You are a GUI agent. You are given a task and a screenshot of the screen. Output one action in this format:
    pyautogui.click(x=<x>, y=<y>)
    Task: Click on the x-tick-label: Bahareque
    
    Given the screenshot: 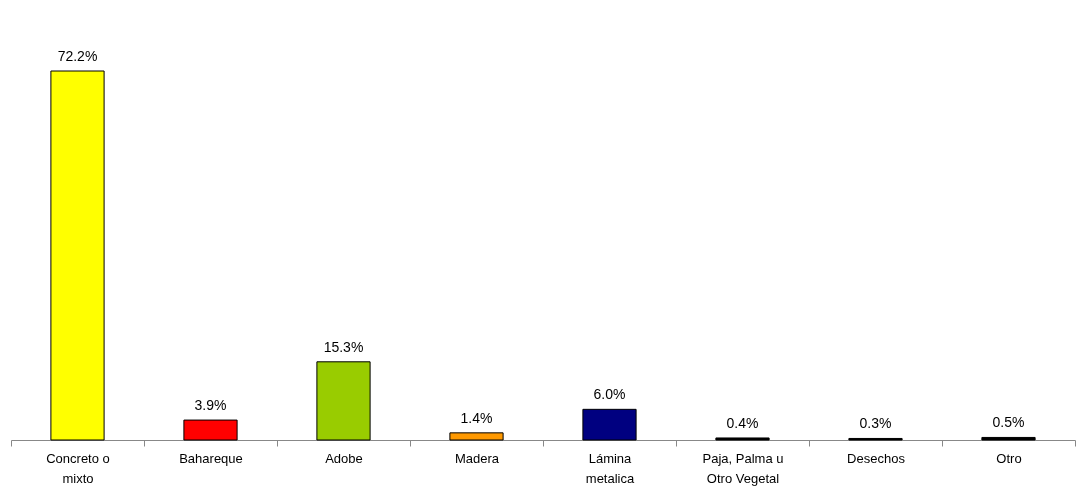 What is the action you would take?
    pyautogui.click(x=211, y=458)
    